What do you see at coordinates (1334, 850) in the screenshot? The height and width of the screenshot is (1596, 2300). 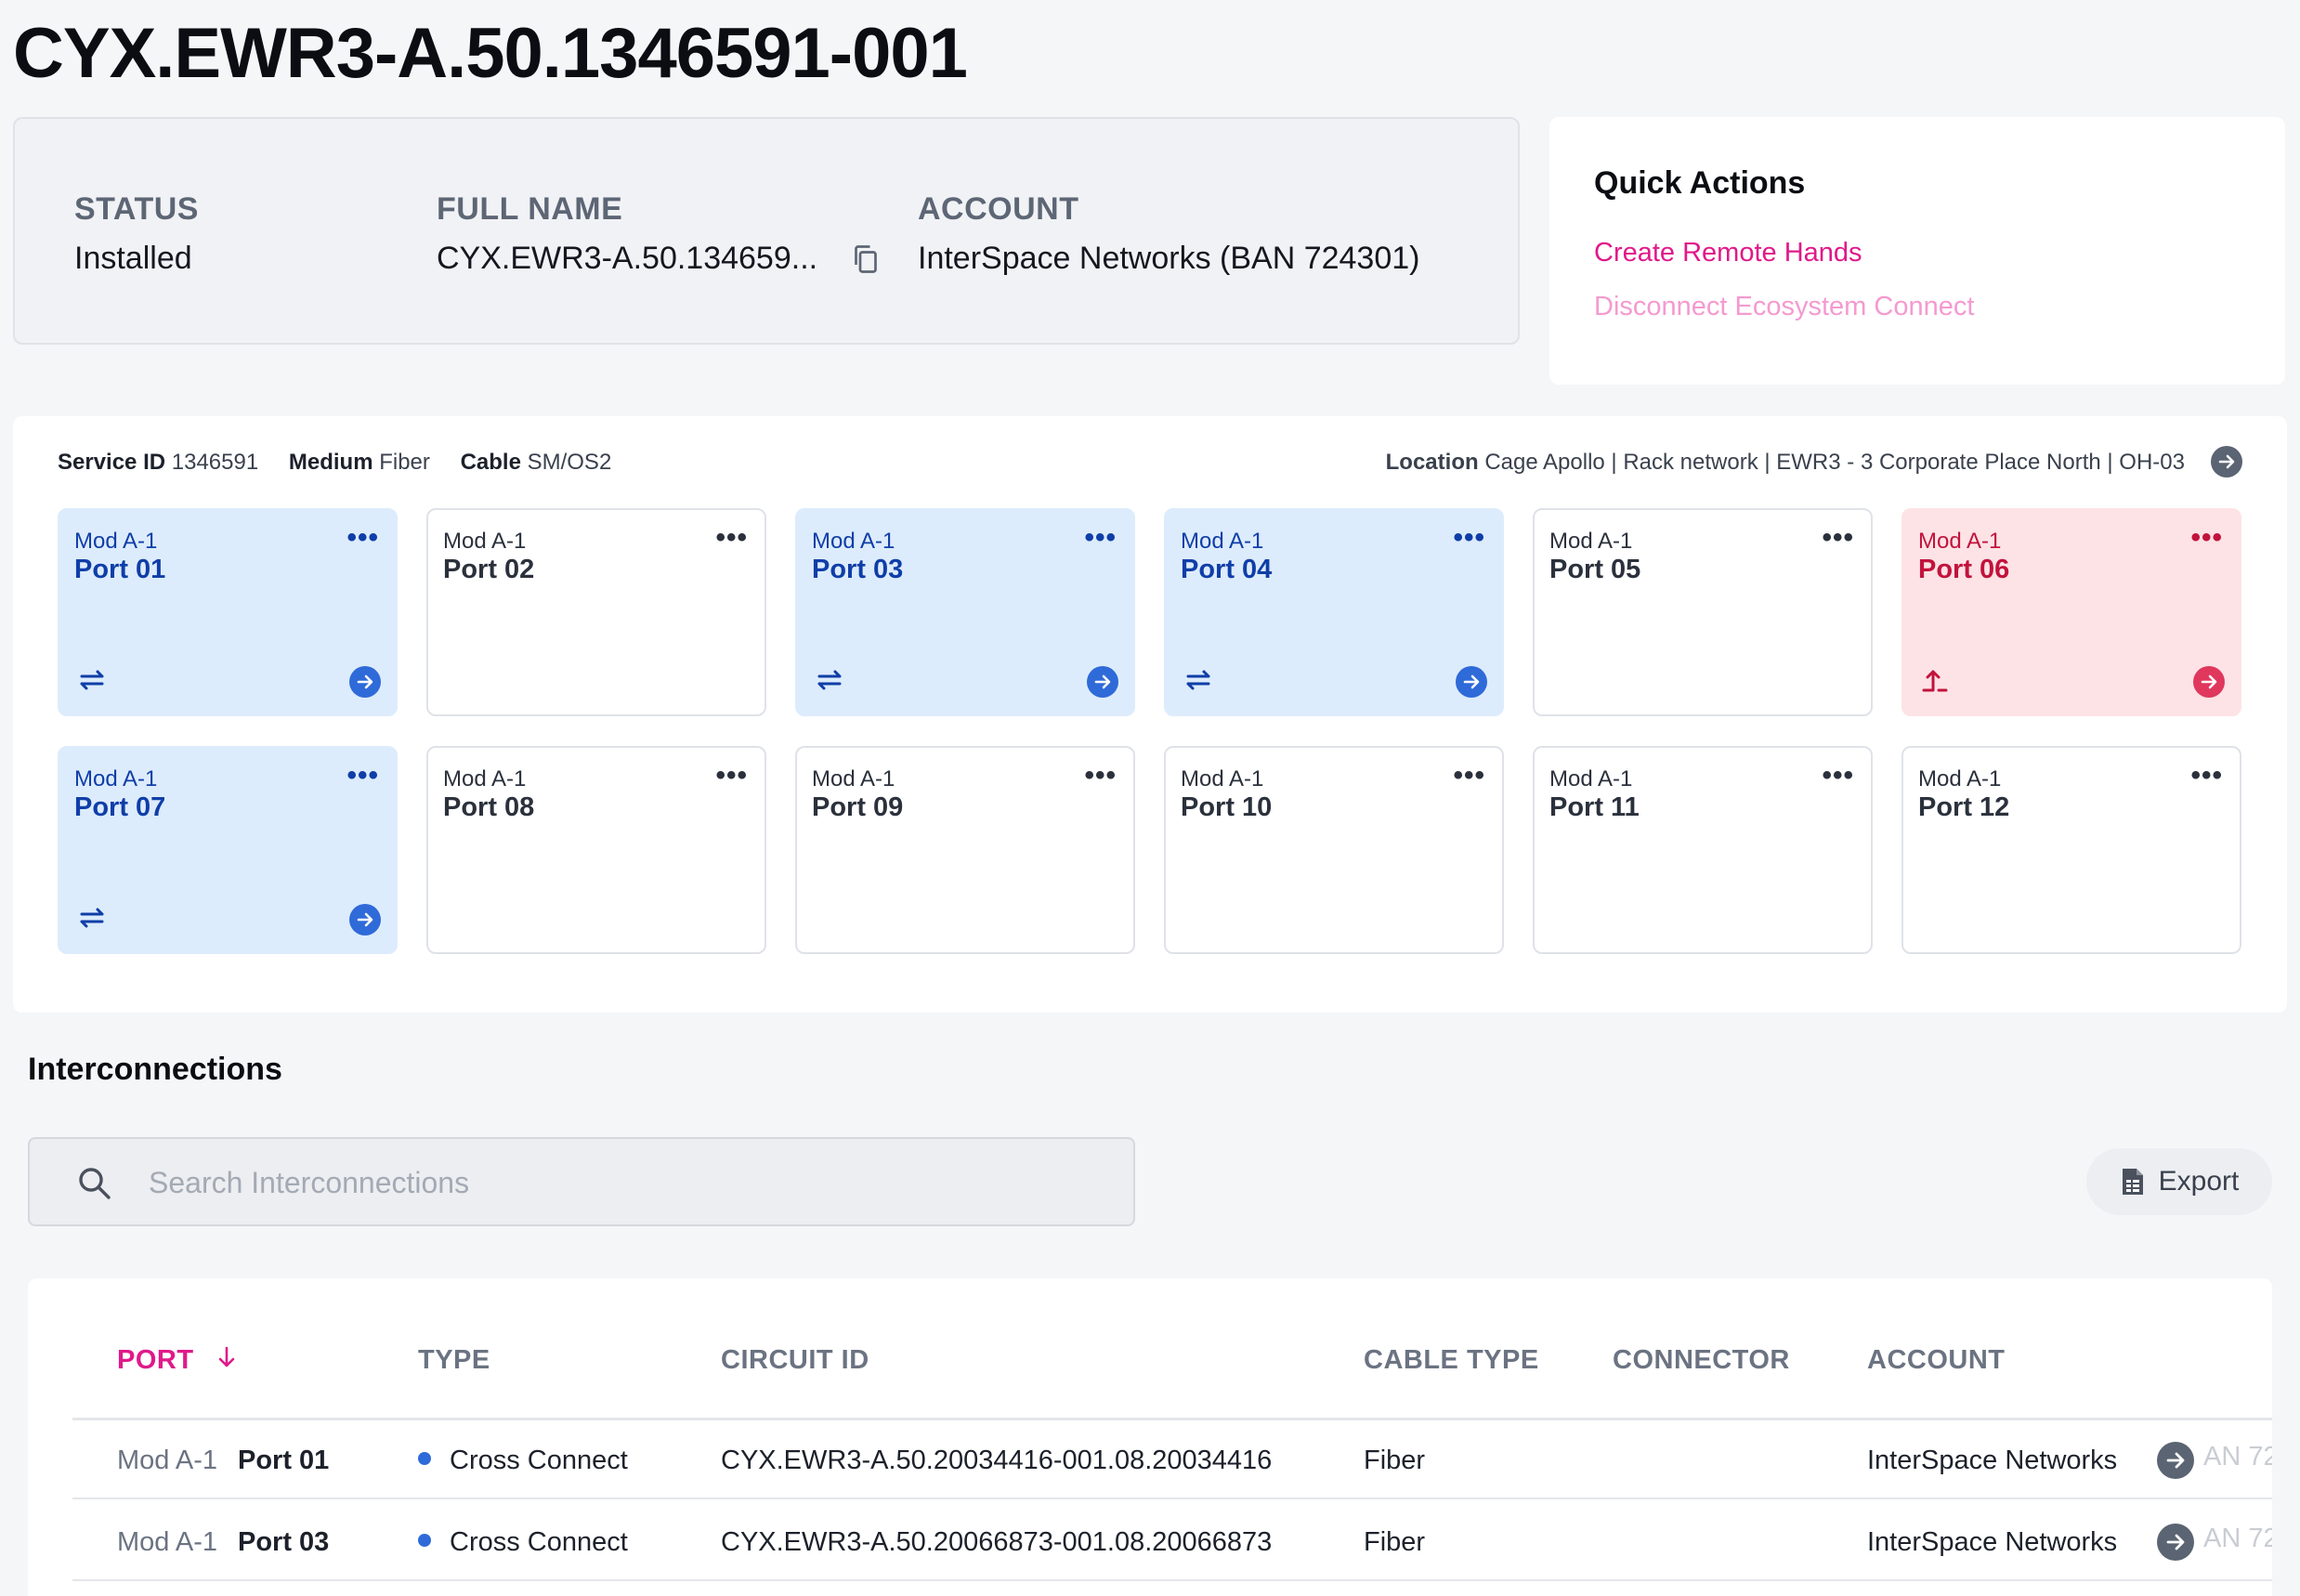 I see `port-card: Mod A-1 Port 10 •••` at bounding box center [1334, 850].